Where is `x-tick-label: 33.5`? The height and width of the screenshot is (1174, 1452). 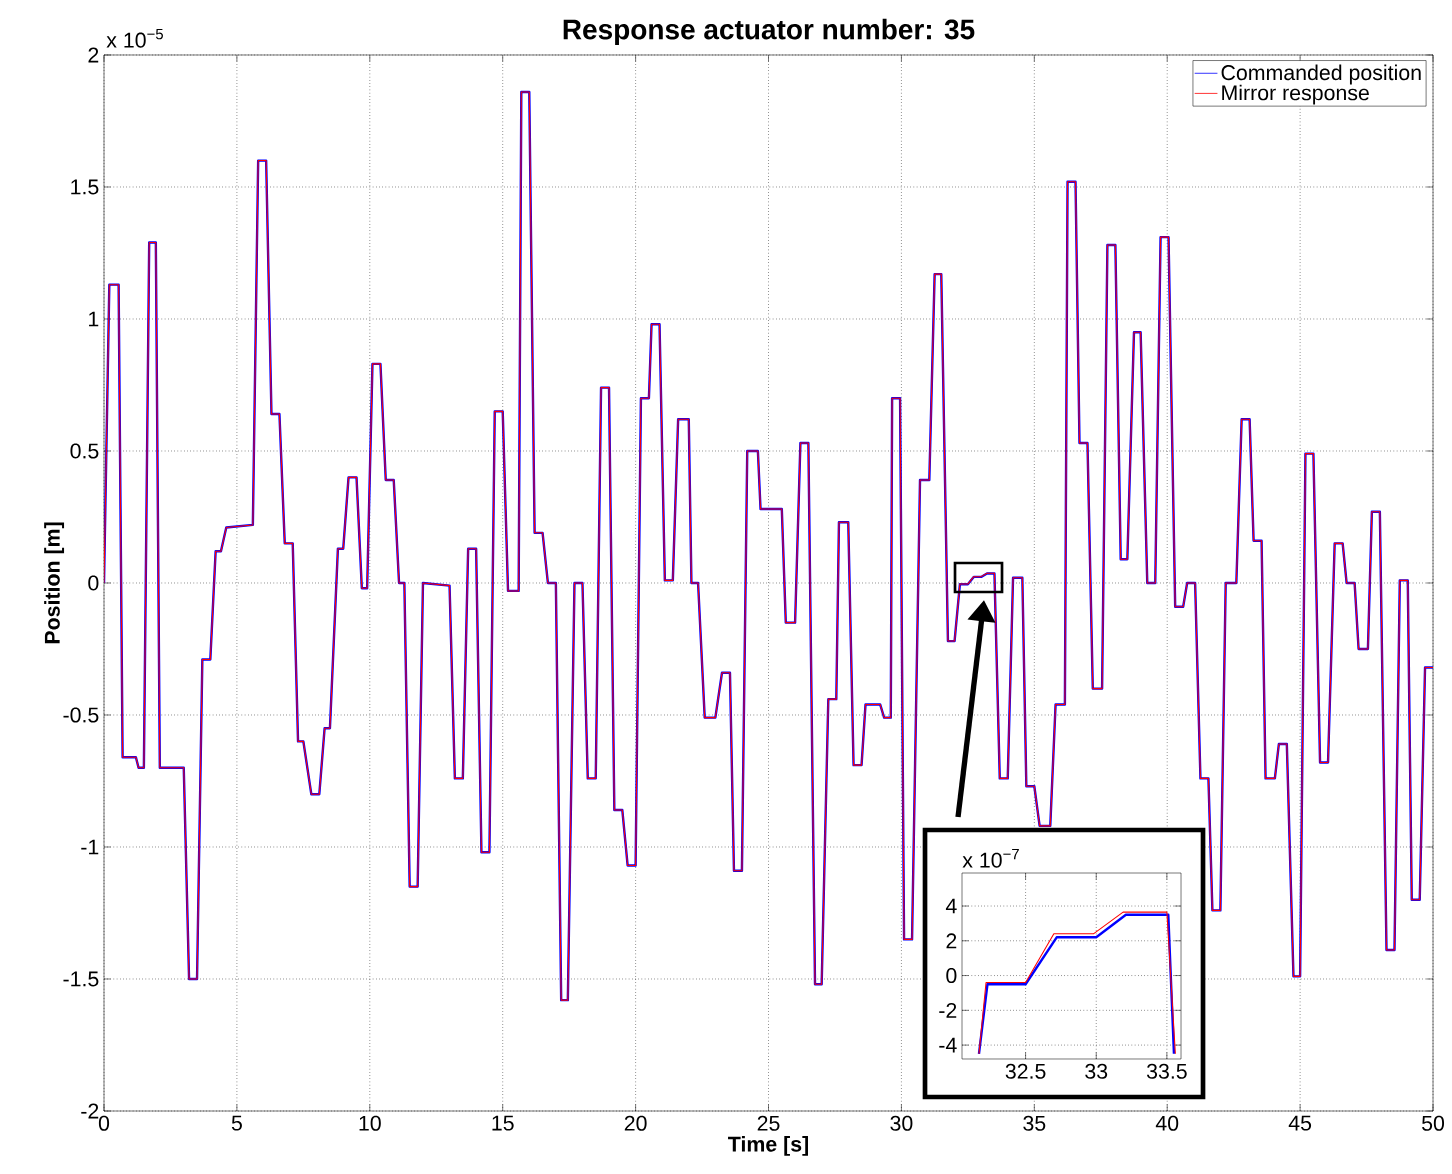 x-tick-label: 33.5 is located at coordinates (1166, 1071).